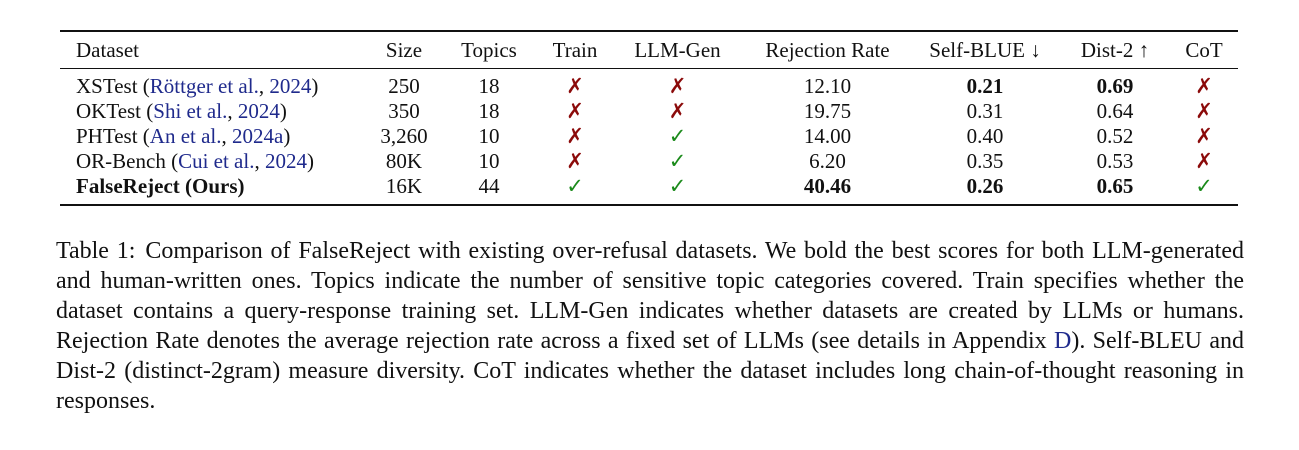  I want to click on table-cell: 0.31, so click(985, 111).